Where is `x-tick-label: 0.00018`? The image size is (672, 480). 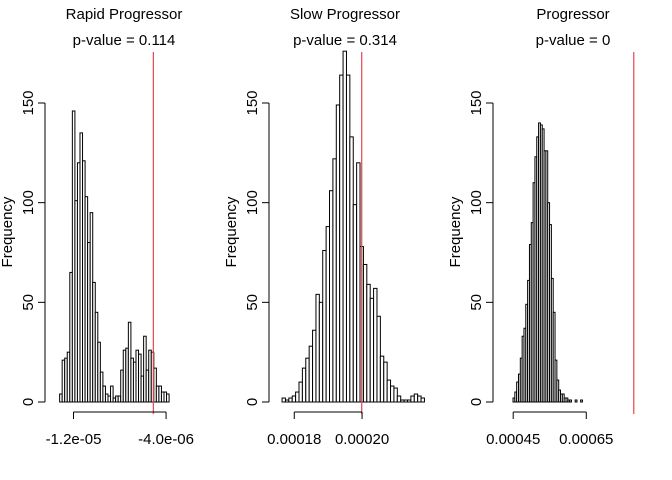 x-tick-label: 0.00018 is located at coordinates (294, 439).